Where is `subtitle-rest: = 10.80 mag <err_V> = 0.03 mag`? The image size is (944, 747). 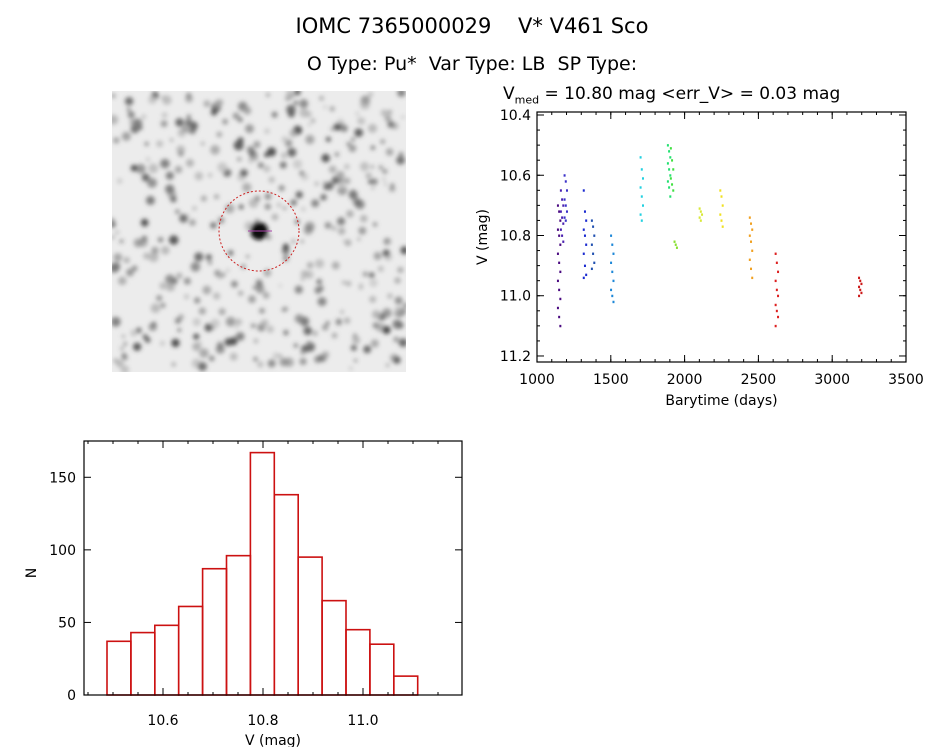 subtitle-rest: = 10.80 mag <err_V> = 0.03 mag is located at coordinates (690, 94).